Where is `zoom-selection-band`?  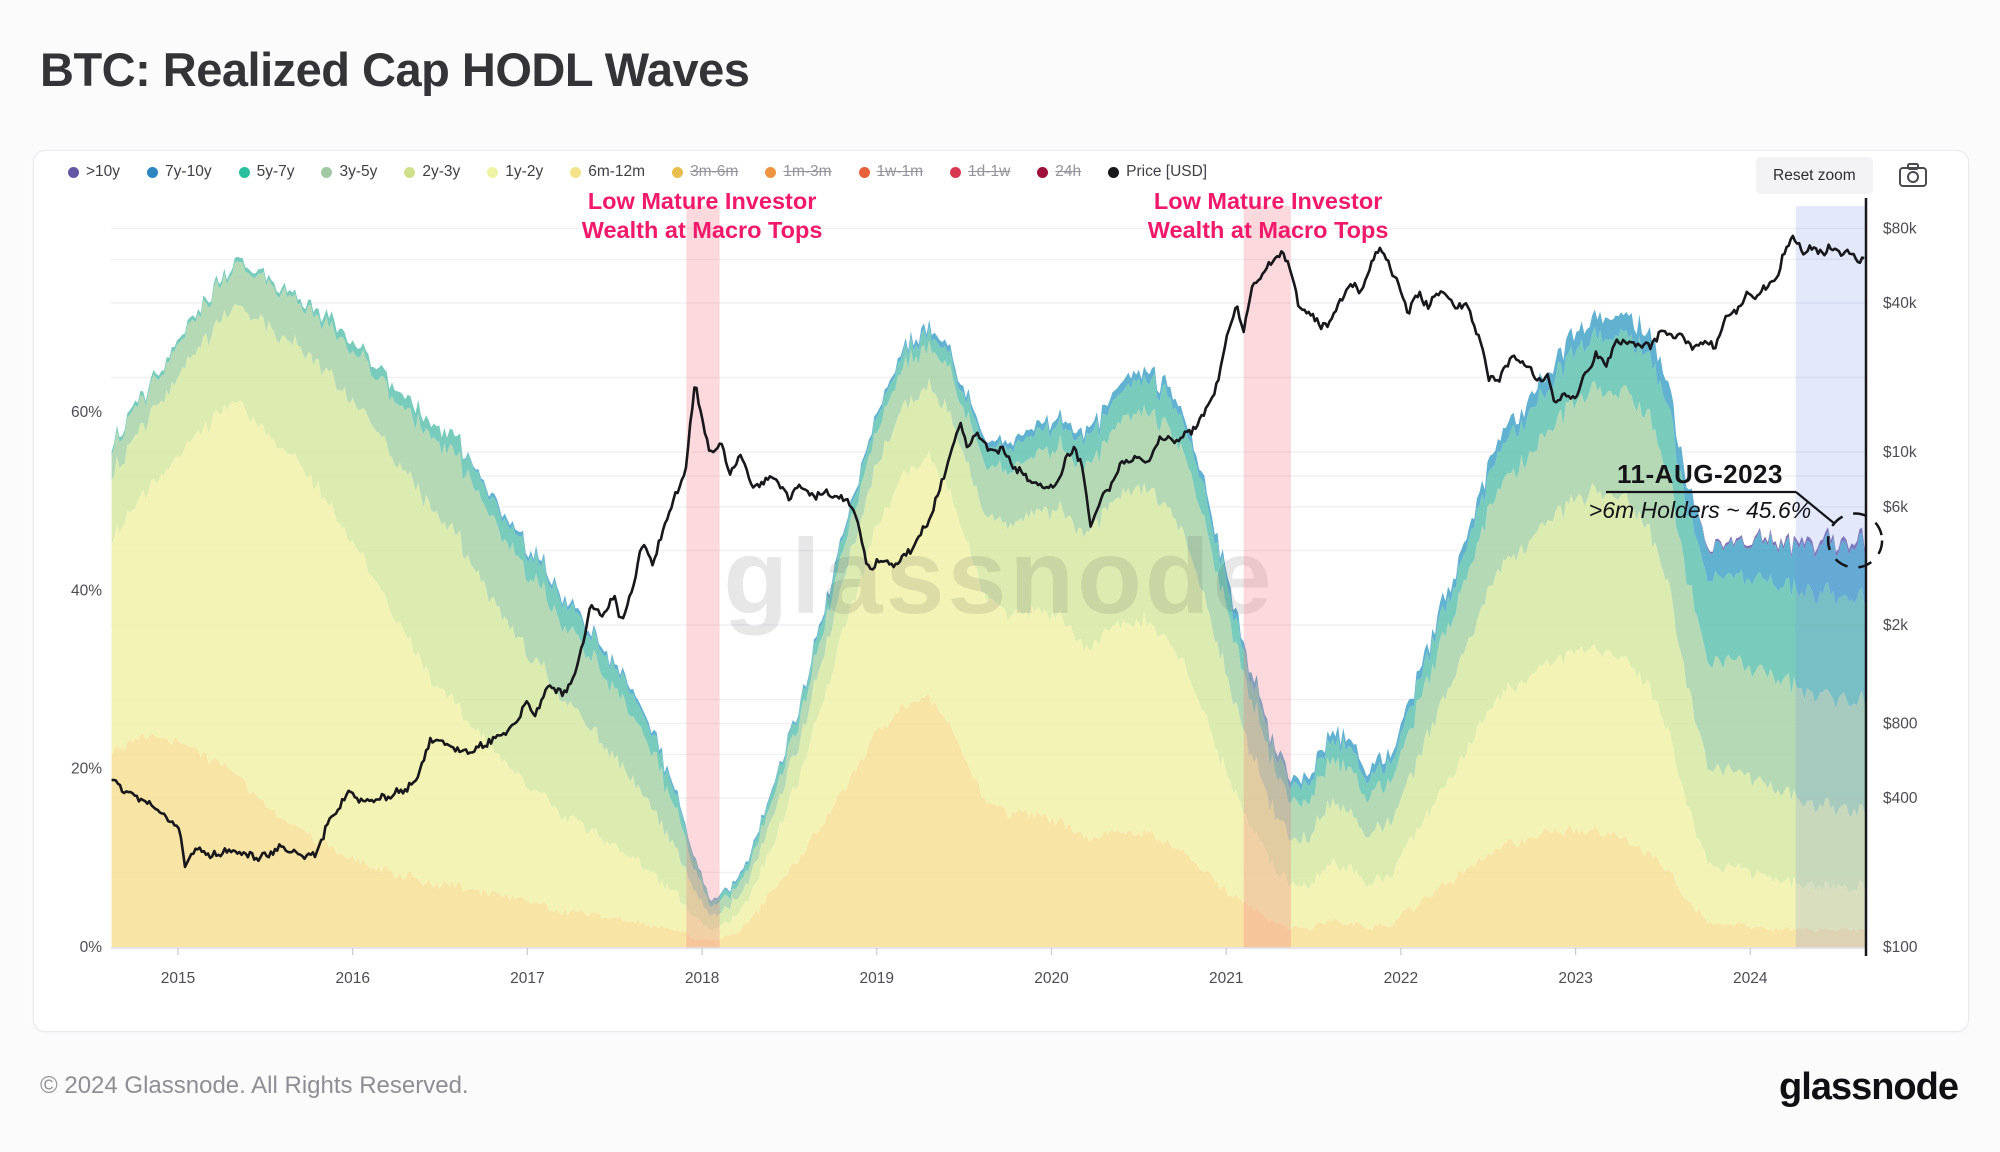 zoom-selection-band is located at coordinates (1831, 577).